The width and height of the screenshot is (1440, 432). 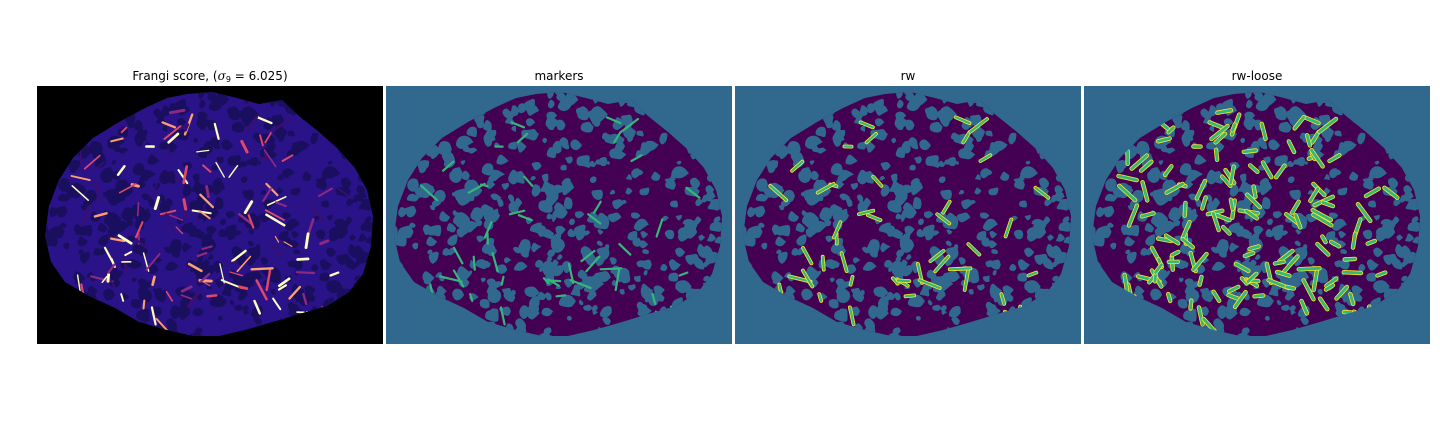 What do you see at coordinates (175, 76) in the screenshot?
I see `title-text: Frangi score, (` at bounding box center [175, 76].